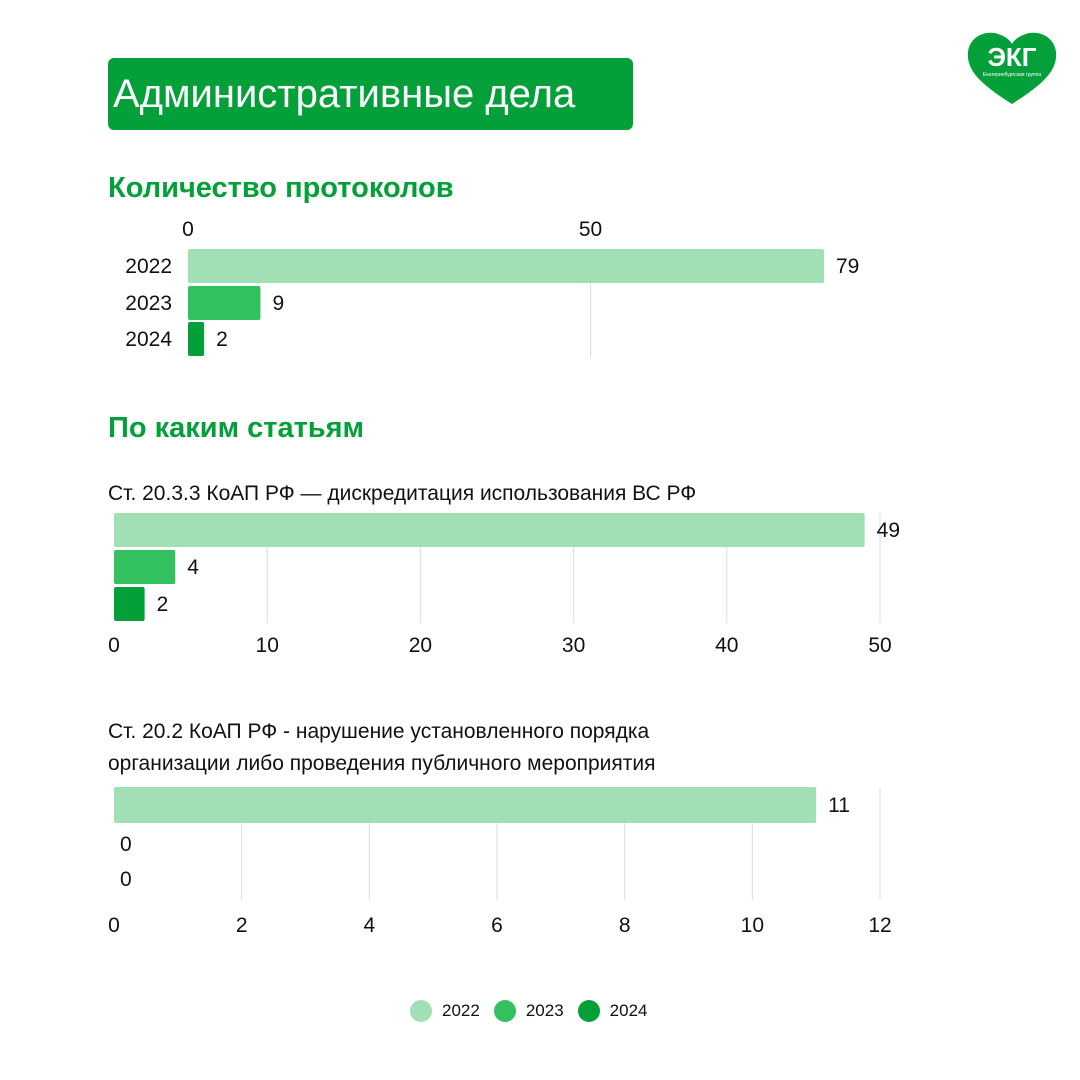  I want to click on protocols-chart: 0 50 79 2022 9 2023 2 2024, so click(492, 287).